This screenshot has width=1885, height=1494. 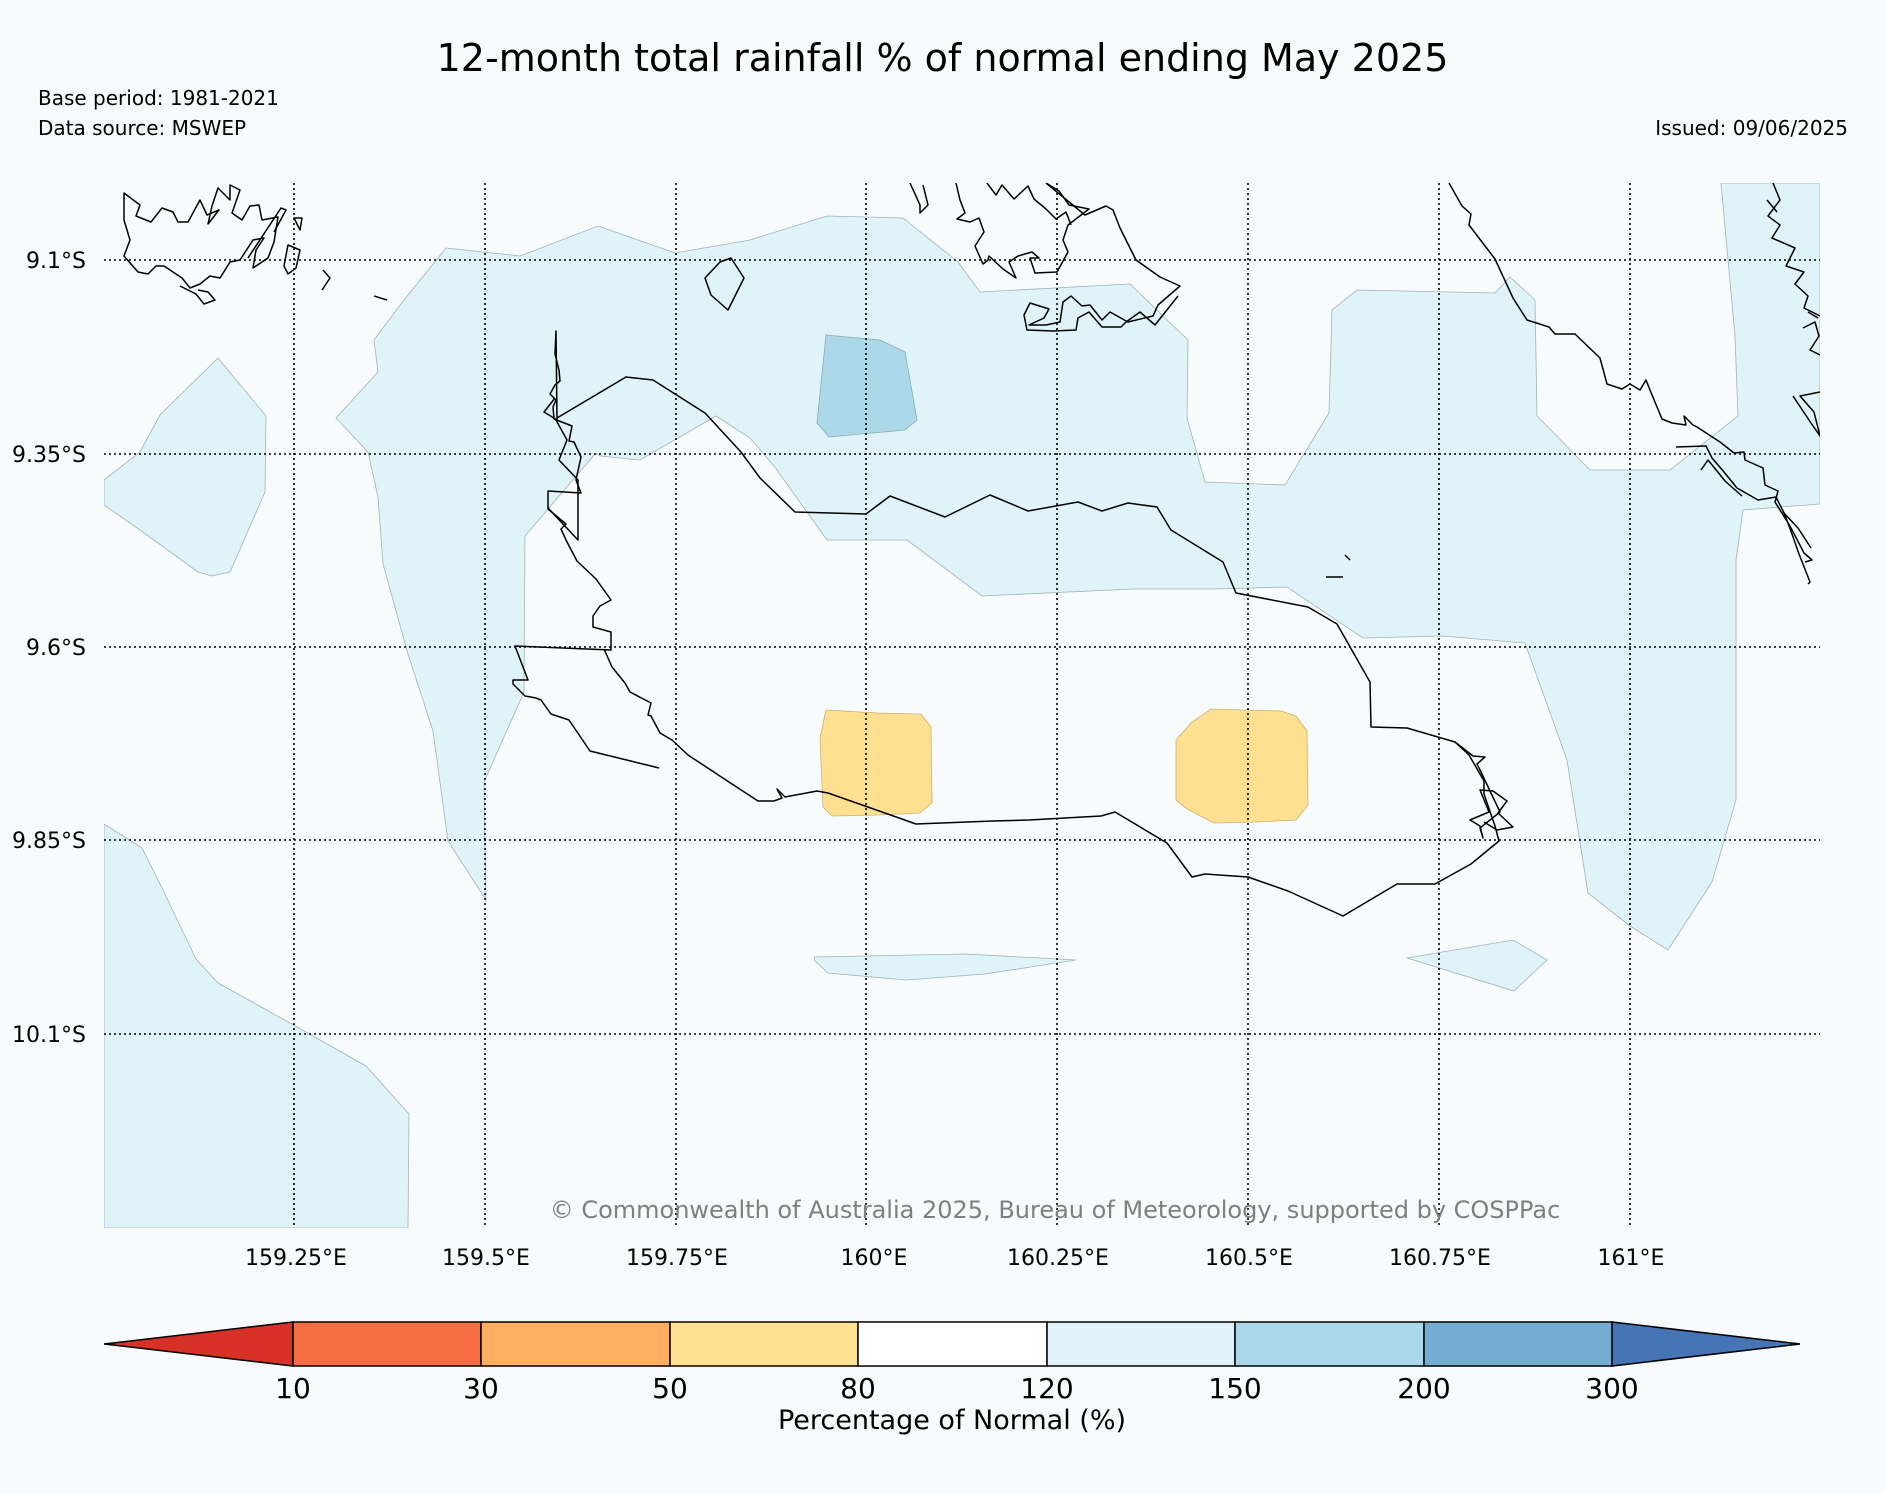 What do you see at coordinates (1706, 1344) in the screenshot?
I see `colorbar-extend-high` at bounding box center [1706, 1344].